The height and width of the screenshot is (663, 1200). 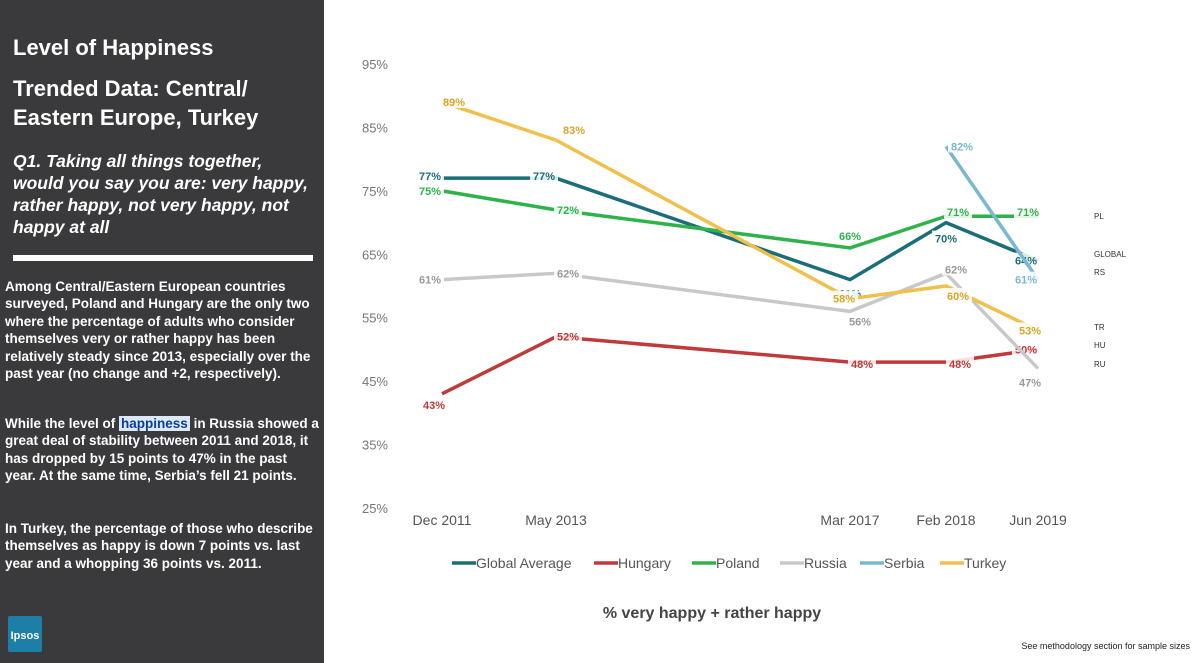 What do you see at coordinates (375, 64) in the screenshot?
I see `y-tick-label: 95%` at bounding box center [375, 64].